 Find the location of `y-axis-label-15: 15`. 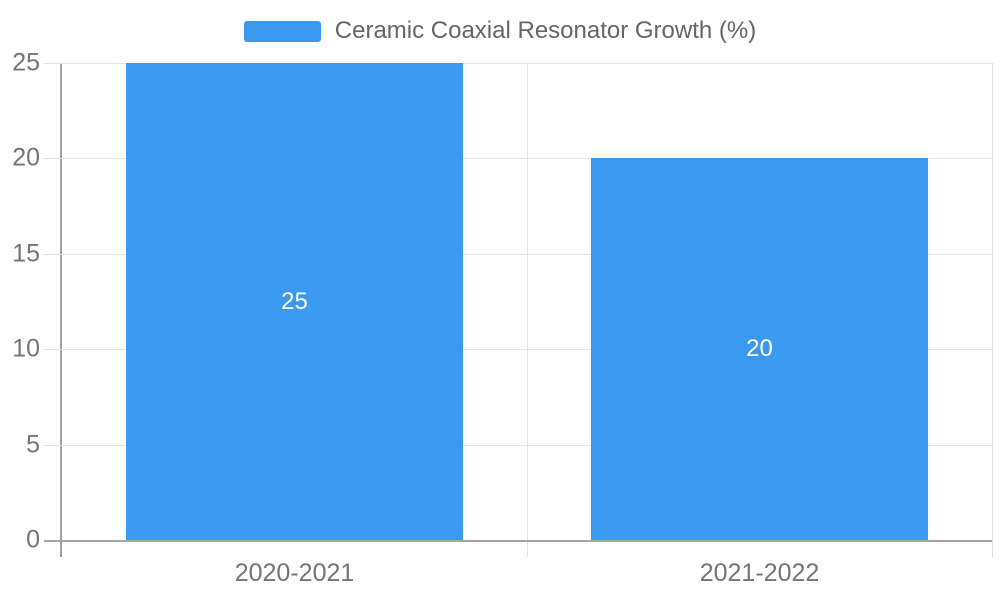

y-axis-label-15: 15 is located at coordinates (26, 253).